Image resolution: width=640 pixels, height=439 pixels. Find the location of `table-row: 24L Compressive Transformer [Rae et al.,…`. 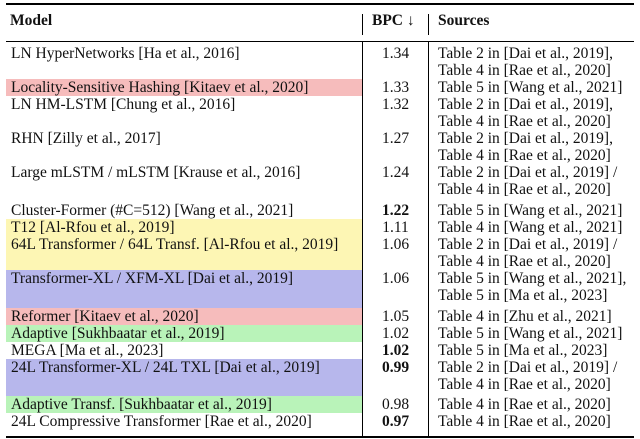

table-row: 24L Compressive Transformer [Rae et al.,… is located at coordinates (320, 421).